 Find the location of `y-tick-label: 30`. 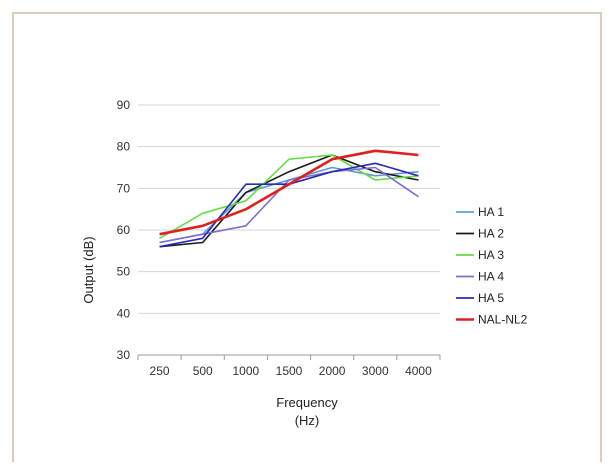

y-tick-label: 30 is located at coordinates (124, 355).